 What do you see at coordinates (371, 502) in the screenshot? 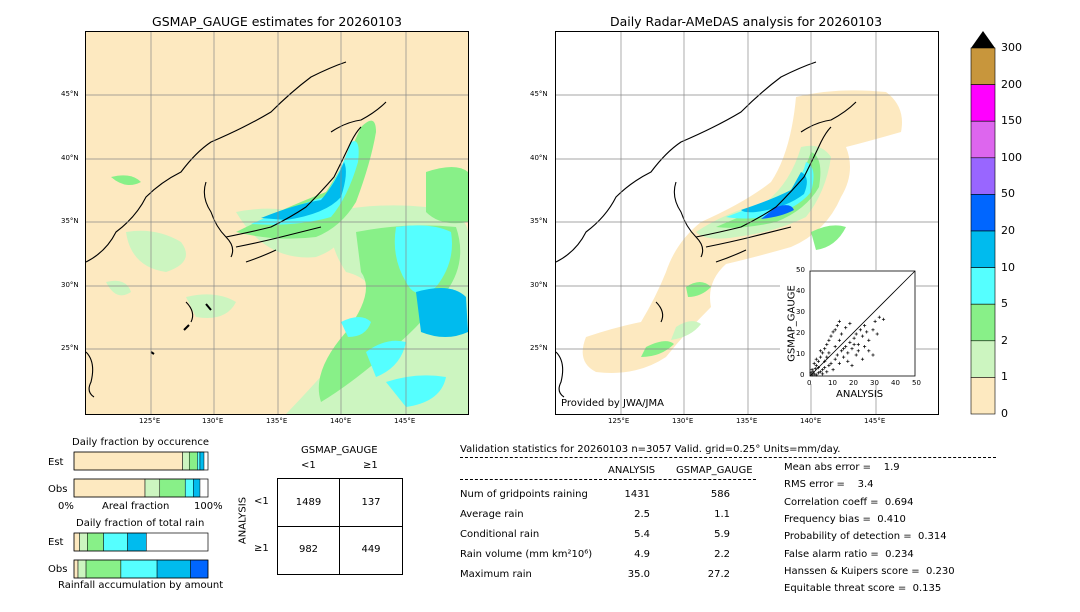
I see `contingency-cell-b: 137` at bounding box center [371, 502].